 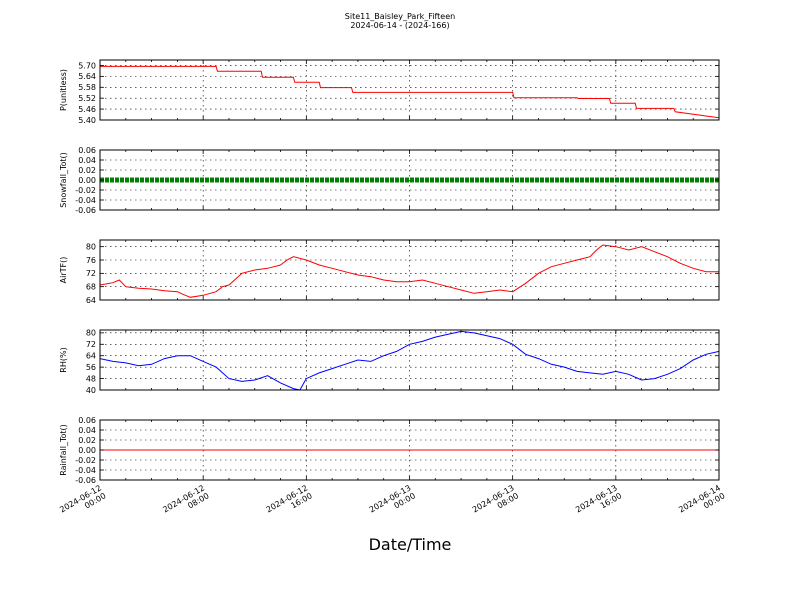 I want to click on panel-1: 5.40 5.46 5.52 5.58 5.64 5.70 P(unitless), so click(x=389, y=92).